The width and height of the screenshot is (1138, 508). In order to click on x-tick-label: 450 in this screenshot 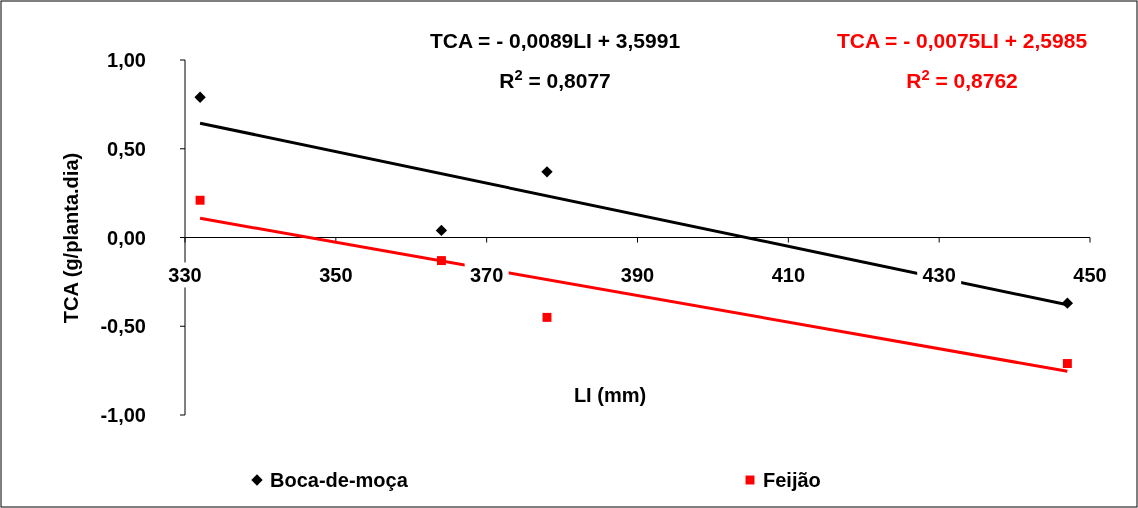, I will do `click(1090, 274)`.